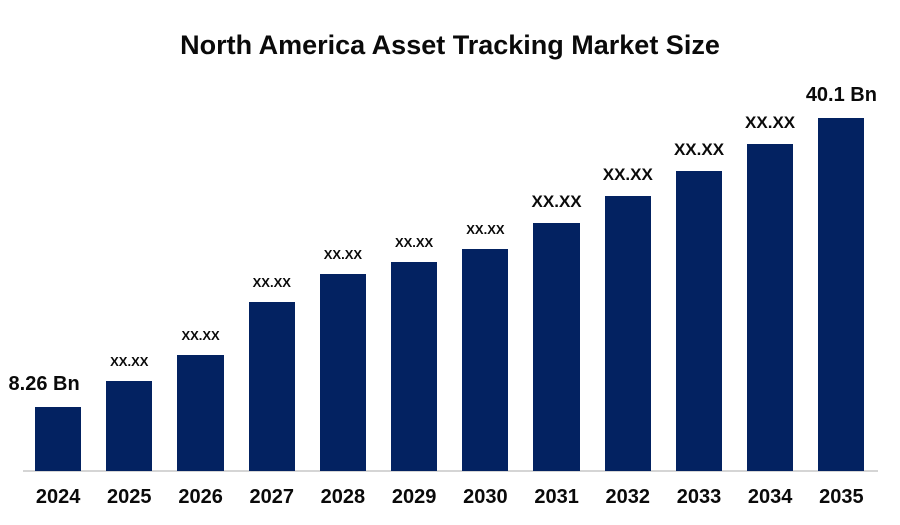  I want to click on bar-2025, so click(129, 426).